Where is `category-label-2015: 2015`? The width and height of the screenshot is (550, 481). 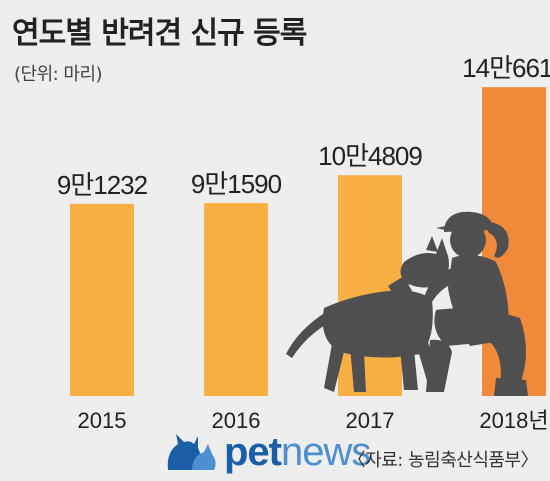 category-label-2015: 2015 is located at coordinates (102, 420).